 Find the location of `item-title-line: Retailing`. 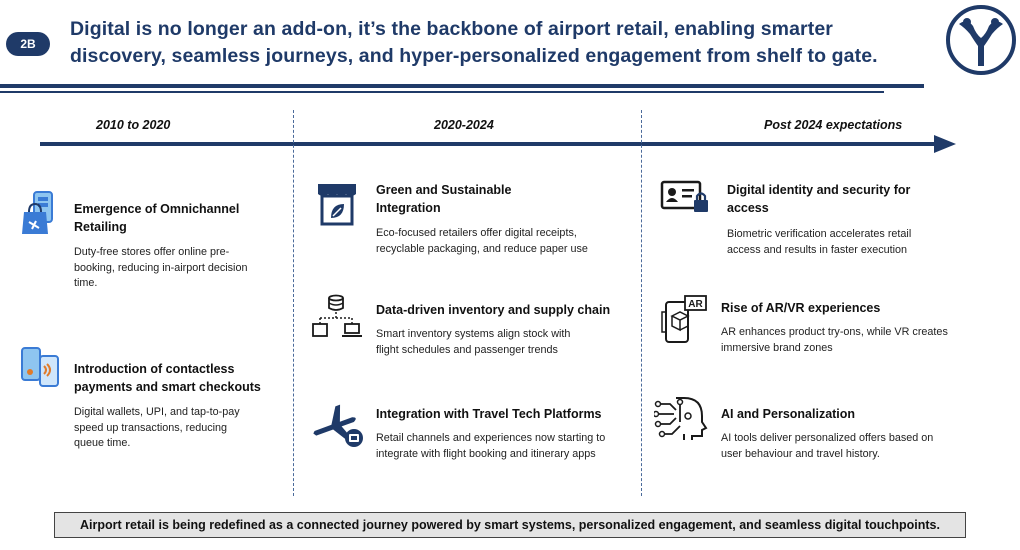

item-title-line: Retailing is located at coordinates (100, 227).